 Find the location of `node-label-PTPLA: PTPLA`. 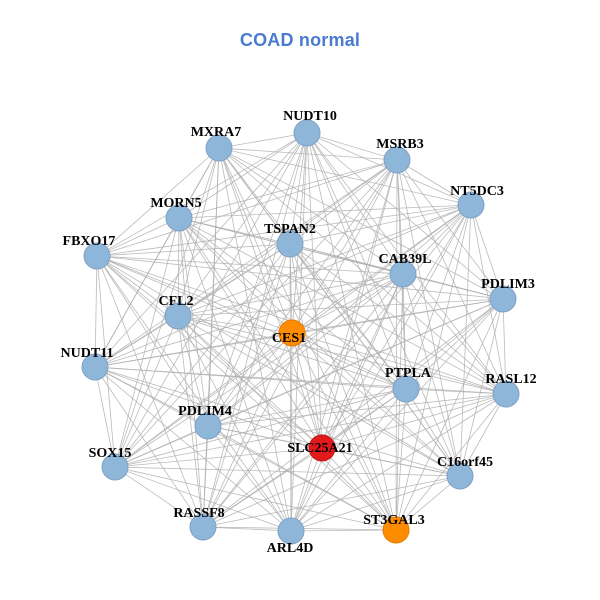

node-label-PTPLA: PTPLA is located at coordinates (408, 373).